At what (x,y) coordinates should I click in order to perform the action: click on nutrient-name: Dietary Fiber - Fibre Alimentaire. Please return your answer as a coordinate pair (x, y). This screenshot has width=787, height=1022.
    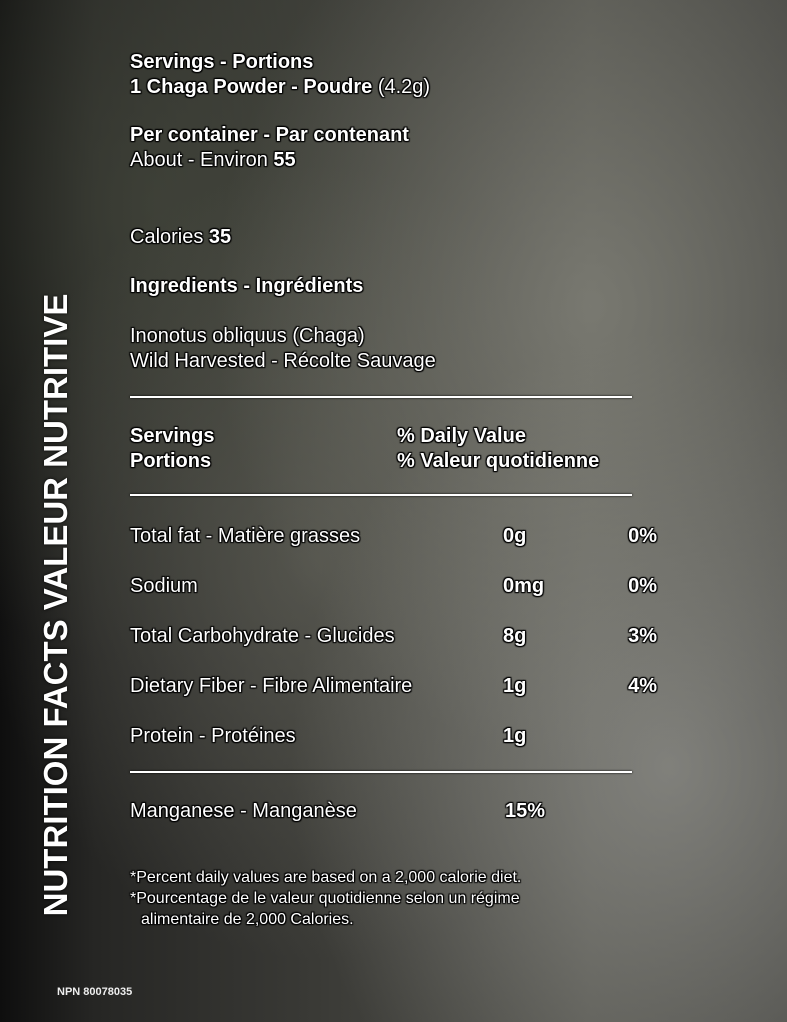
    Looking at the image, I should click on (271, 686).